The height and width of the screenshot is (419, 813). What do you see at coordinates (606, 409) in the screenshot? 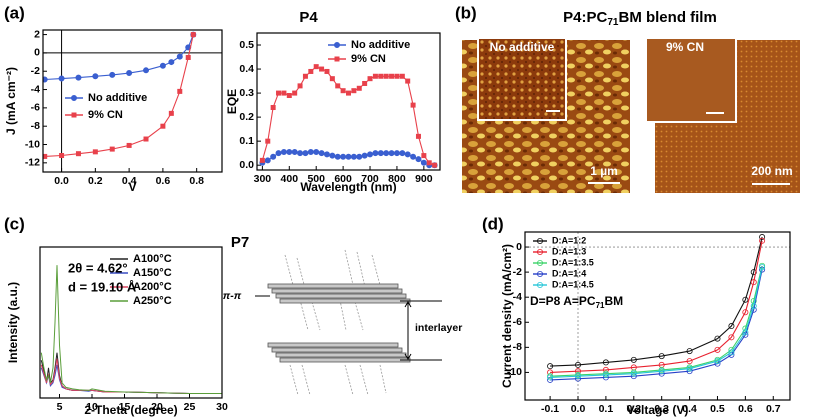
I see `x-tick-label: 0.1` at bounding box center [606, 409].